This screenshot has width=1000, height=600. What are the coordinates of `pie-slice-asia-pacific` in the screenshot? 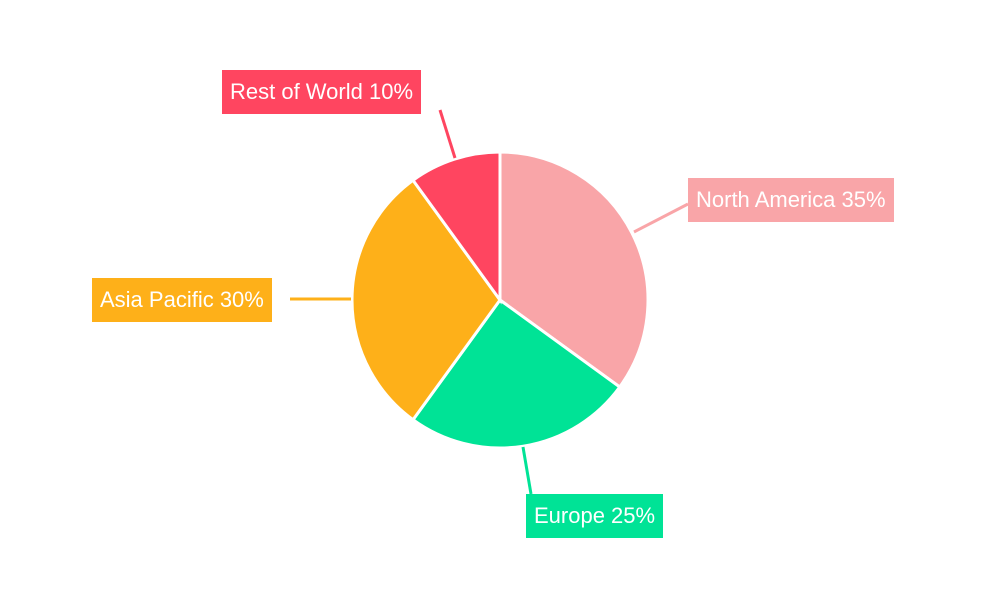 It's located at (426, 300).